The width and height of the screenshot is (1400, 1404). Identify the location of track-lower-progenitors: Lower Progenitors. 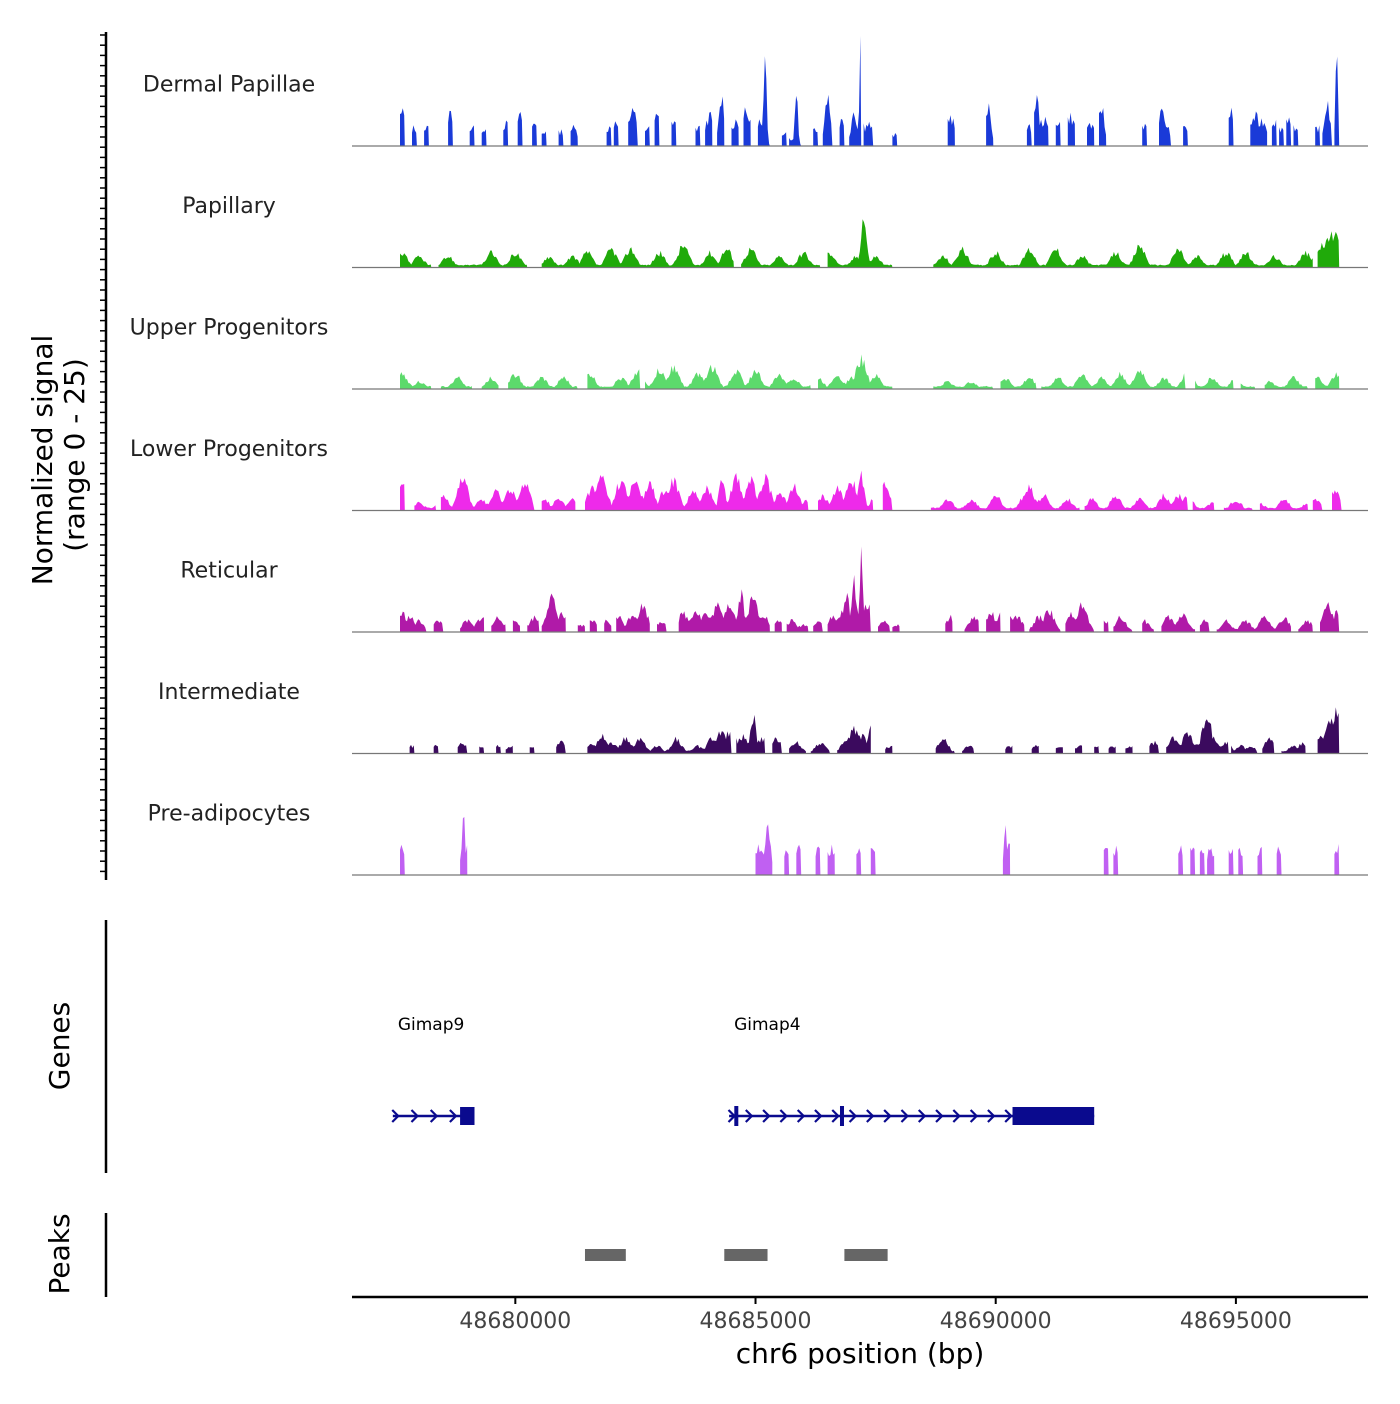
(749, 474).